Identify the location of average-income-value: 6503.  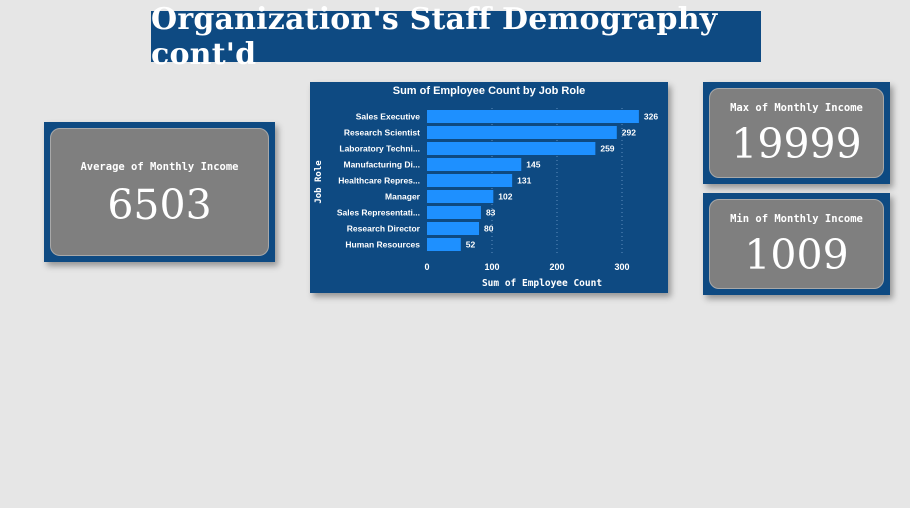
(159, 205).